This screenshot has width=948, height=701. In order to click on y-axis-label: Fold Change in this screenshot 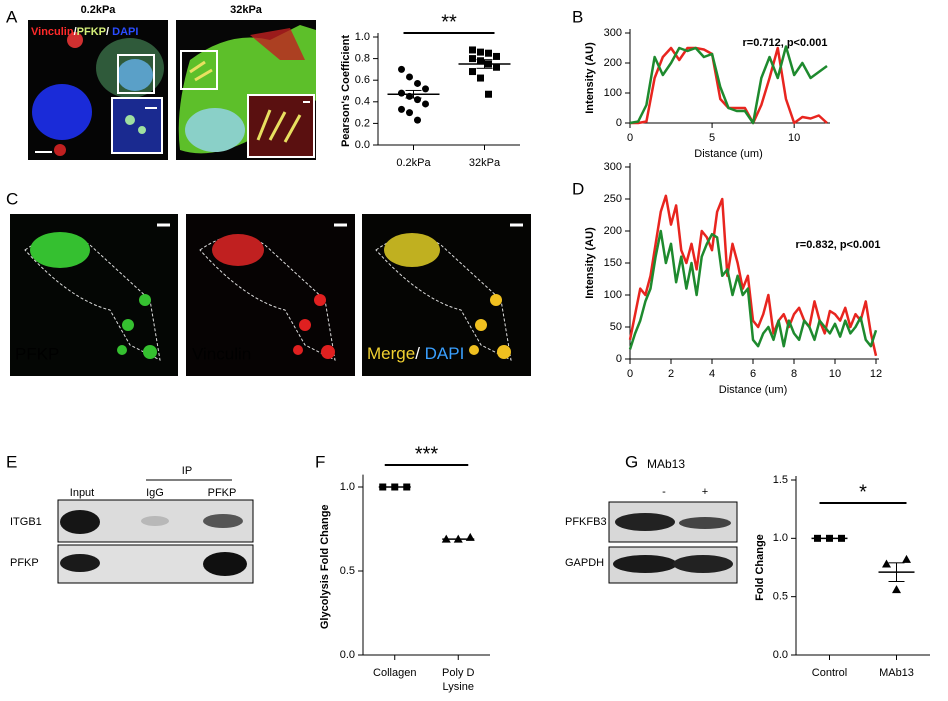, I will do `click(760, 567)`.